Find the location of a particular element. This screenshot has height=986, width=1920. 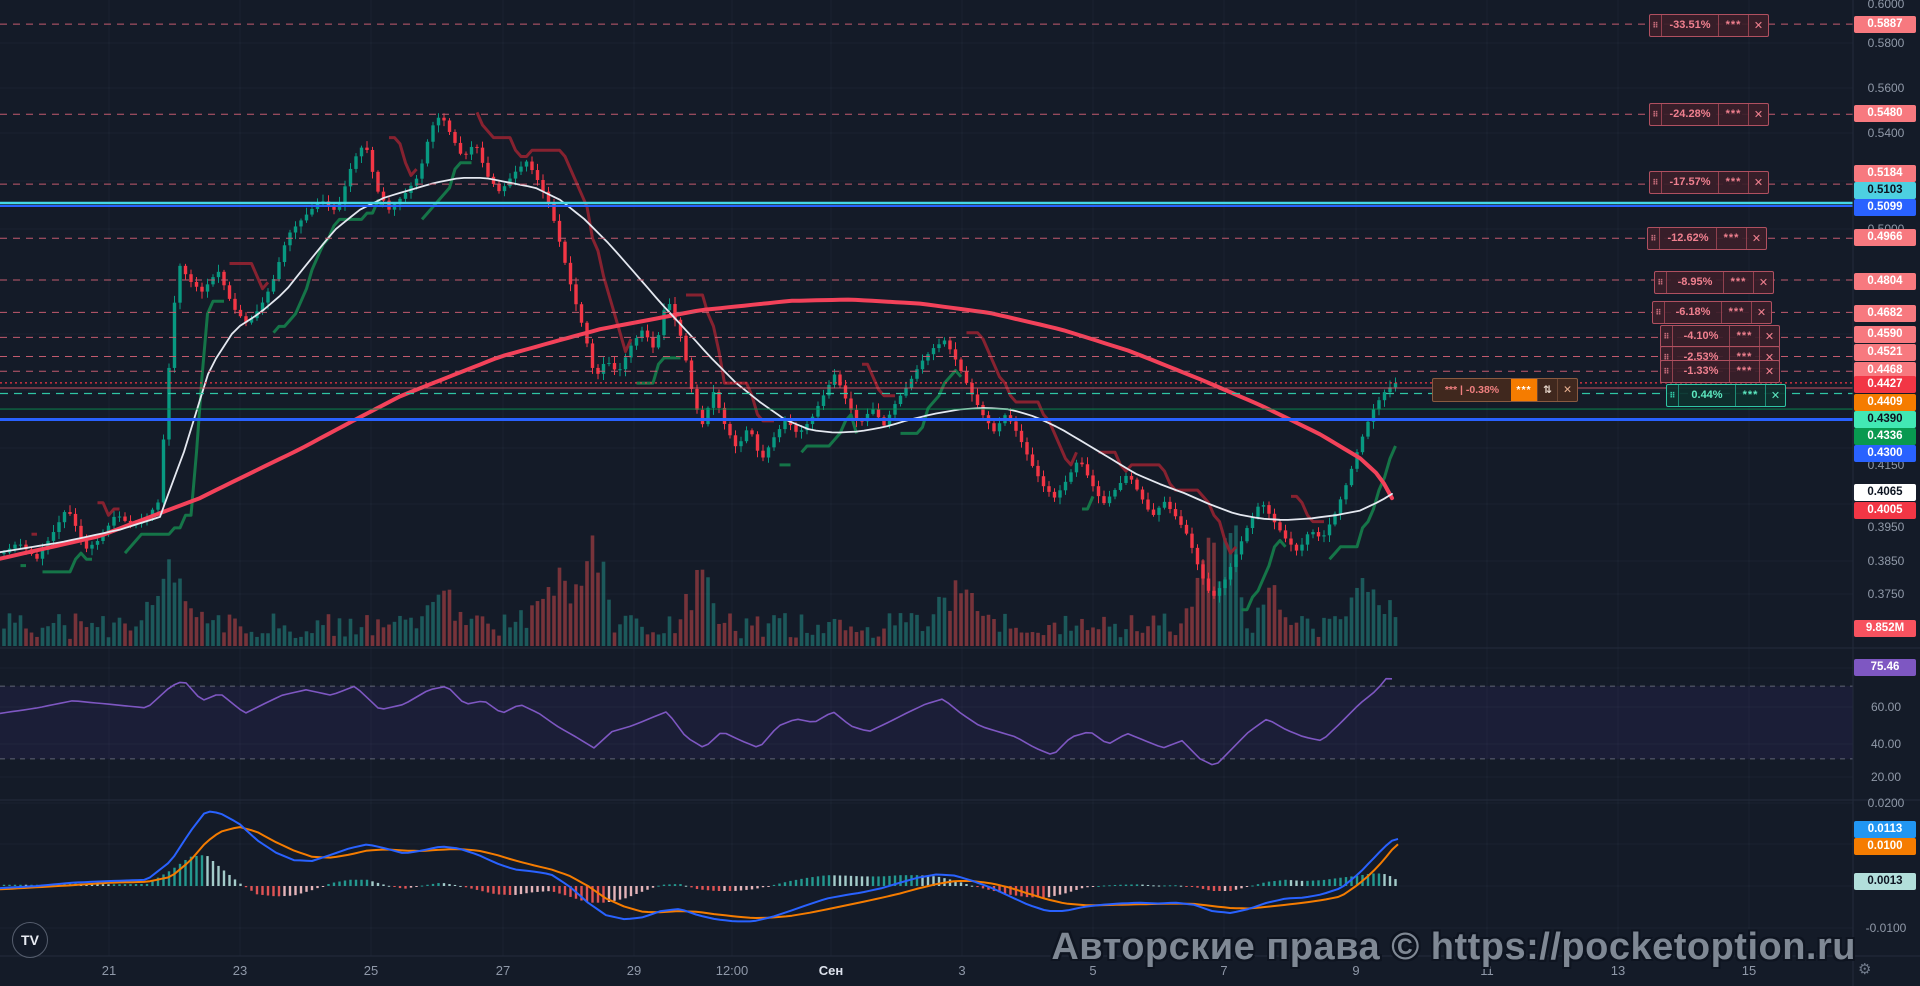

alert-widget: ⠿ -33.51% *** ✕ is located at coordinates (1709, 25).